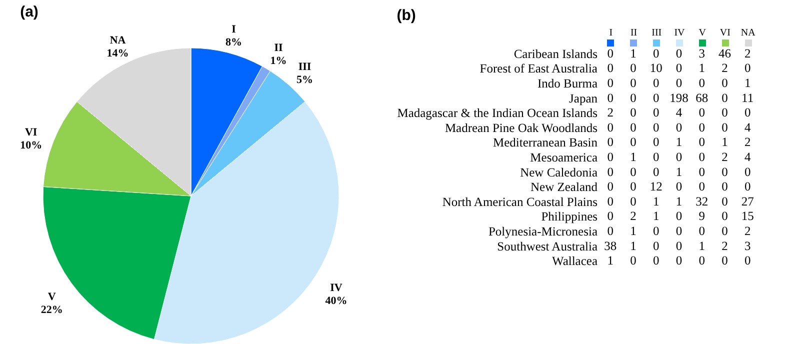 This screenshot has width=790, height=344. What do you see at coordinates (539, 69) in the screenshot?
I see `y-tick-label: Forest of East Australia` at bounding box center [539, 69].